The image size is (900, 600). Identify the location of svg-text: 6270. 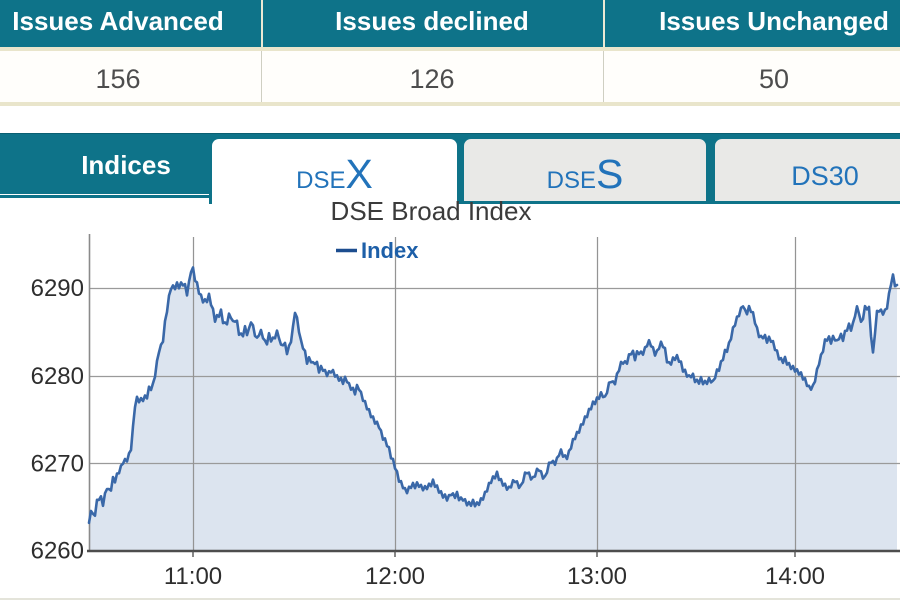
(57, 464).